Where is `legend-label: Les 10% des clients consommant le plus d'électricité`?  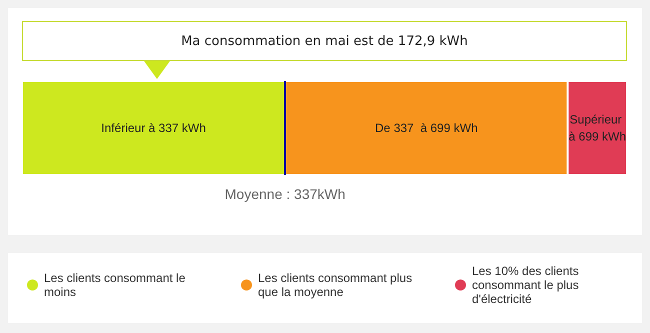 legend-label: Les 10% des clients consommant le plus d'électricité is located at coordinates (527, 285).